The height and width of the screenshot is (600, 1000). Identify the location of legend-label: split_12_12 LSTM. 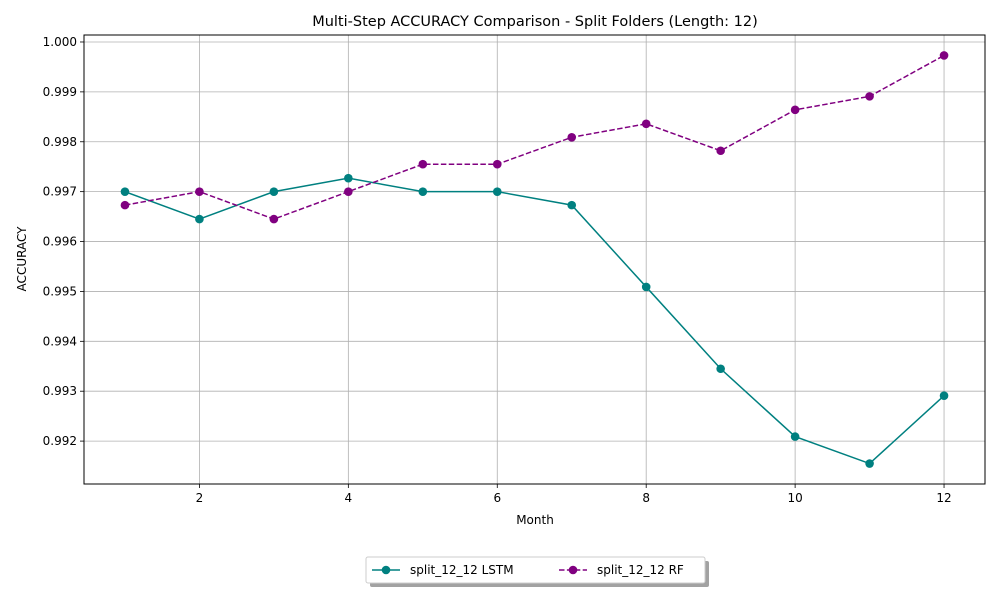
(462, 570).